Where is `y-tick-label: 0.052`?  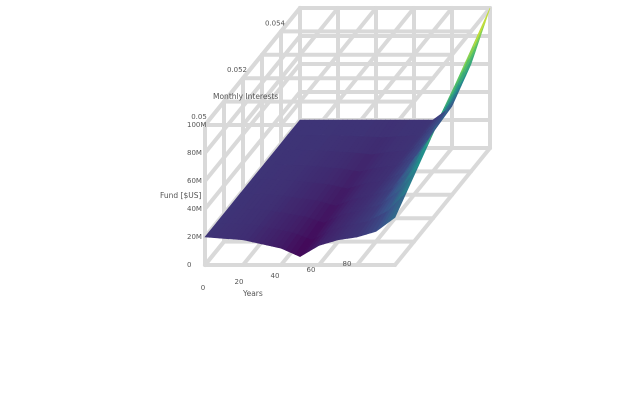
y-tick-label: 0.052 is located at coordinates (237, 70).